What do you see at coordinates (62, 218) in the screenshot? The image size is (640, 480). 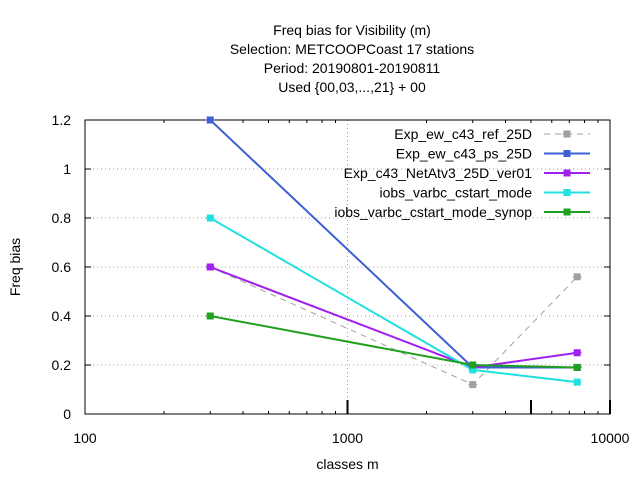 I see `y-tick-label: 0.8` at bounding box center [62, 218].